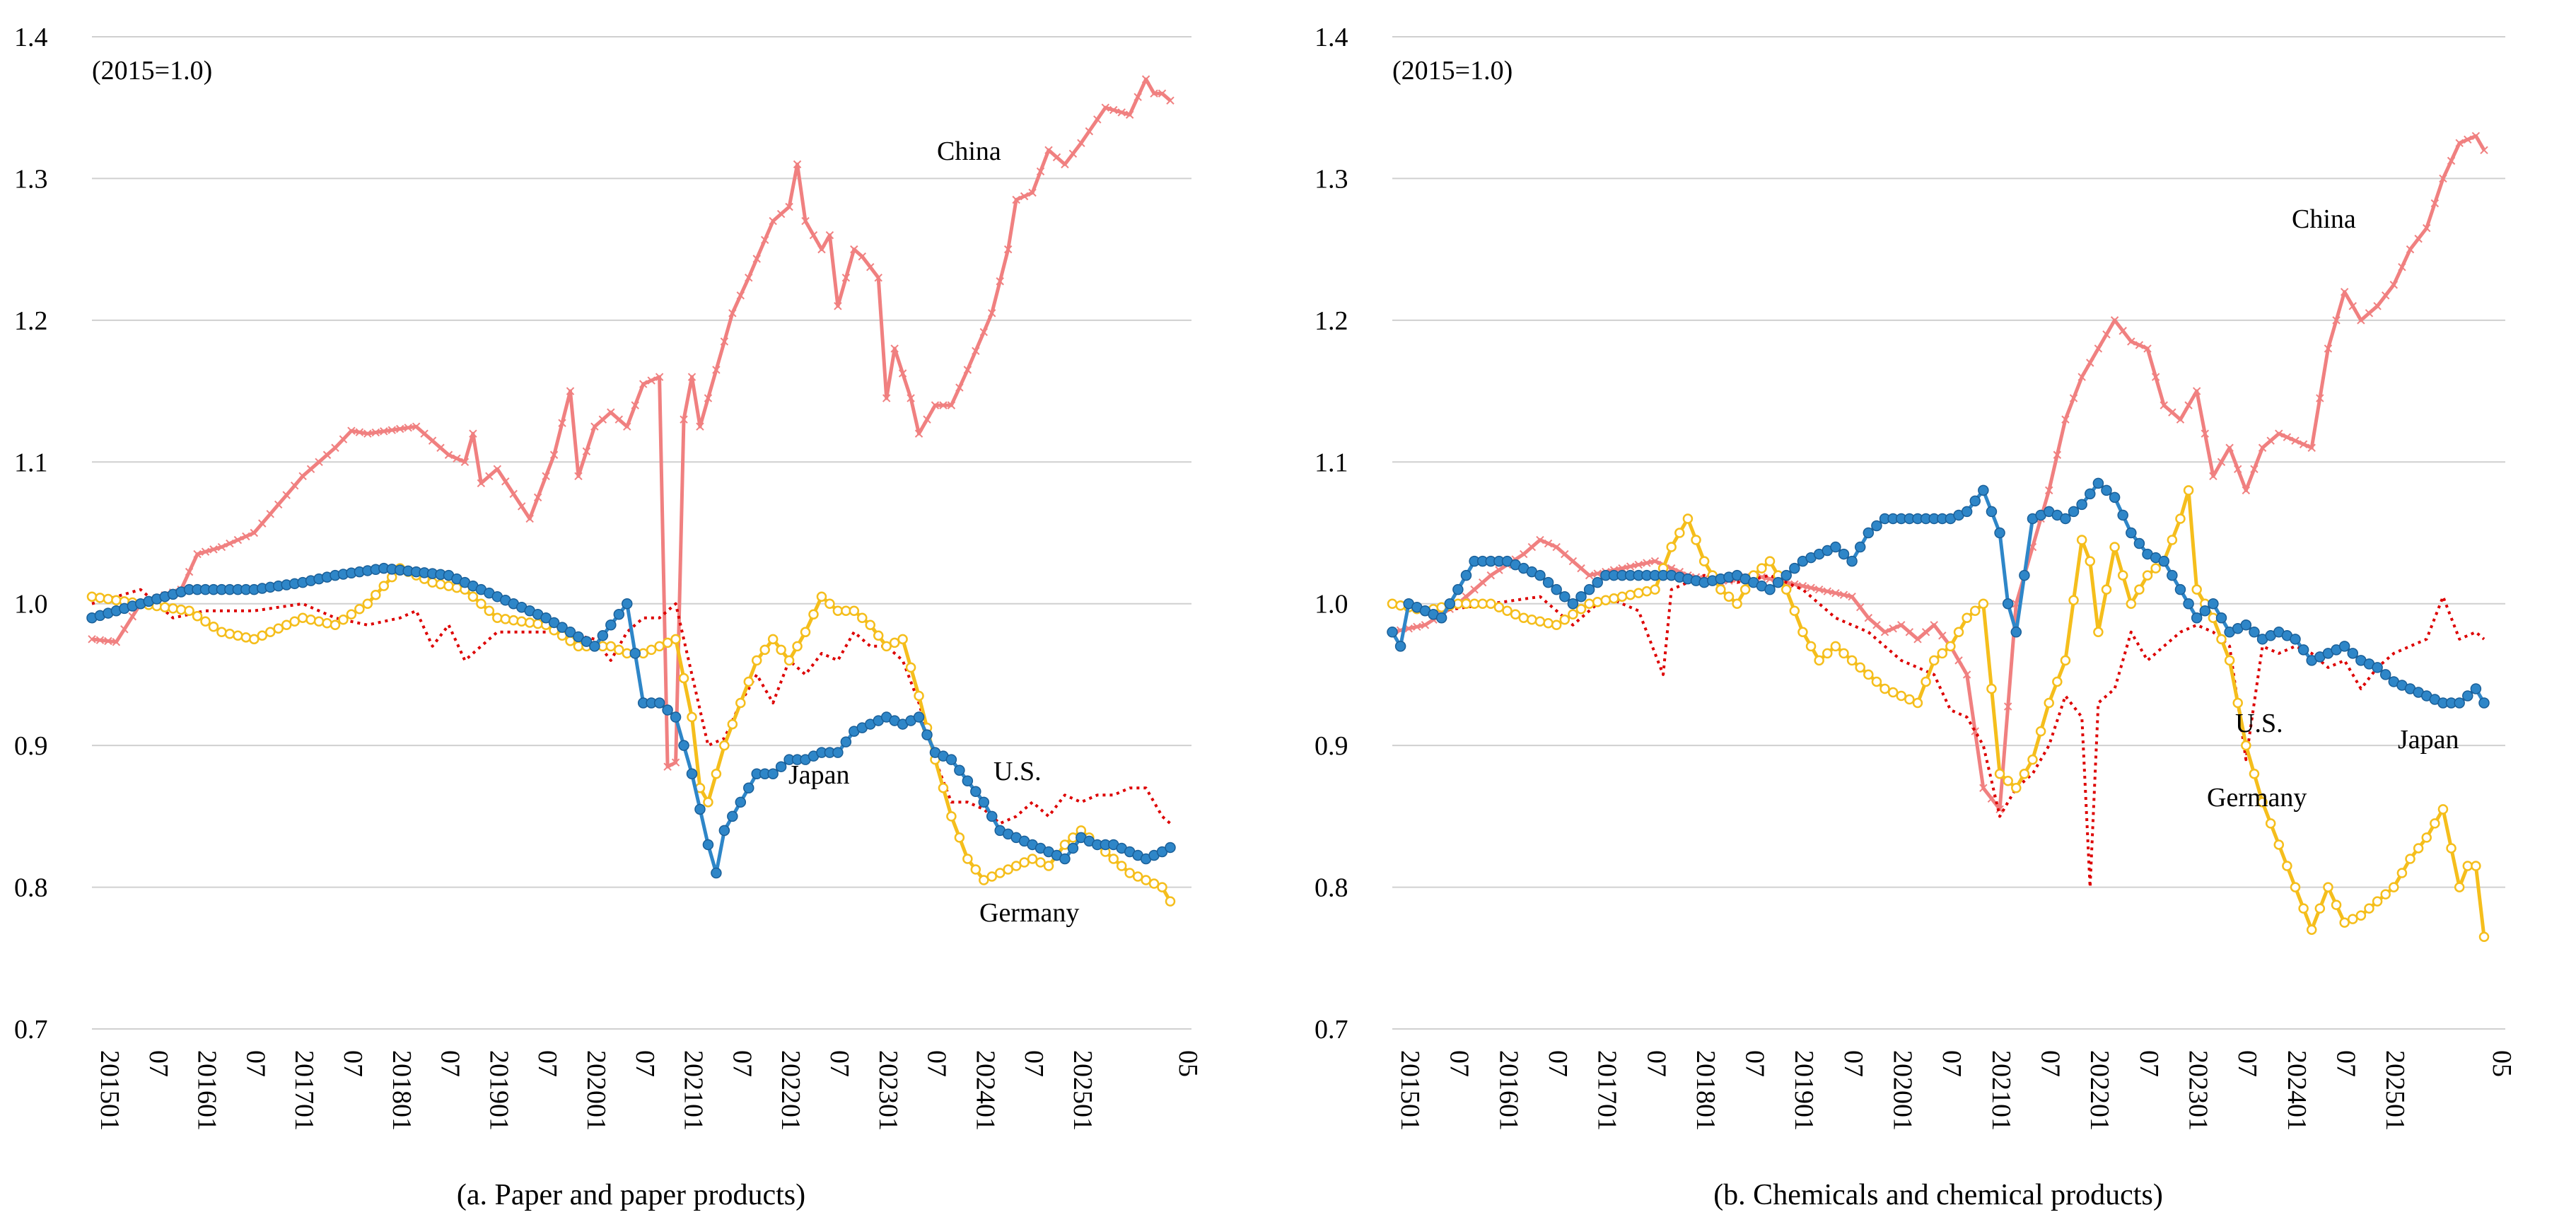 This screenshot has width=2576, height=1222. What do you see at coordinates (31, 1030) in the screenshot?
I see `y-tick-label: 0.7` at bounding box center [31, 1030].